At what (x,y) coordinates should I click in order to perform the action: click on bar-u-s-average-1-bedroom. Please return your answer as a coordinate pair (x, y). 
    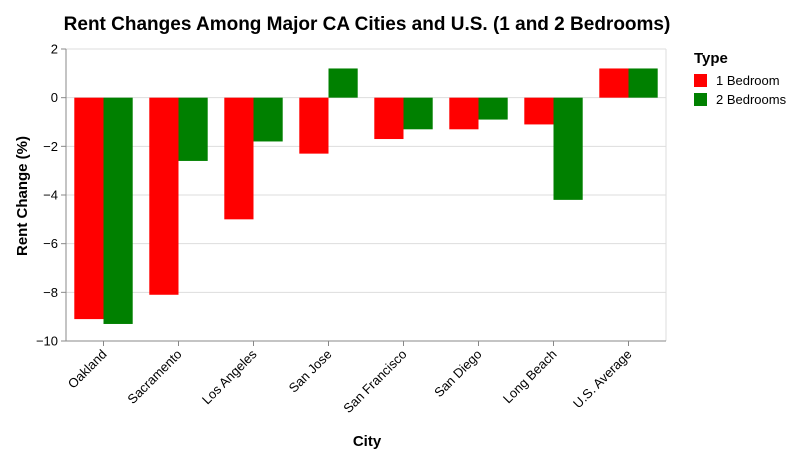
    Looking at the image, I should click on (614, 83).